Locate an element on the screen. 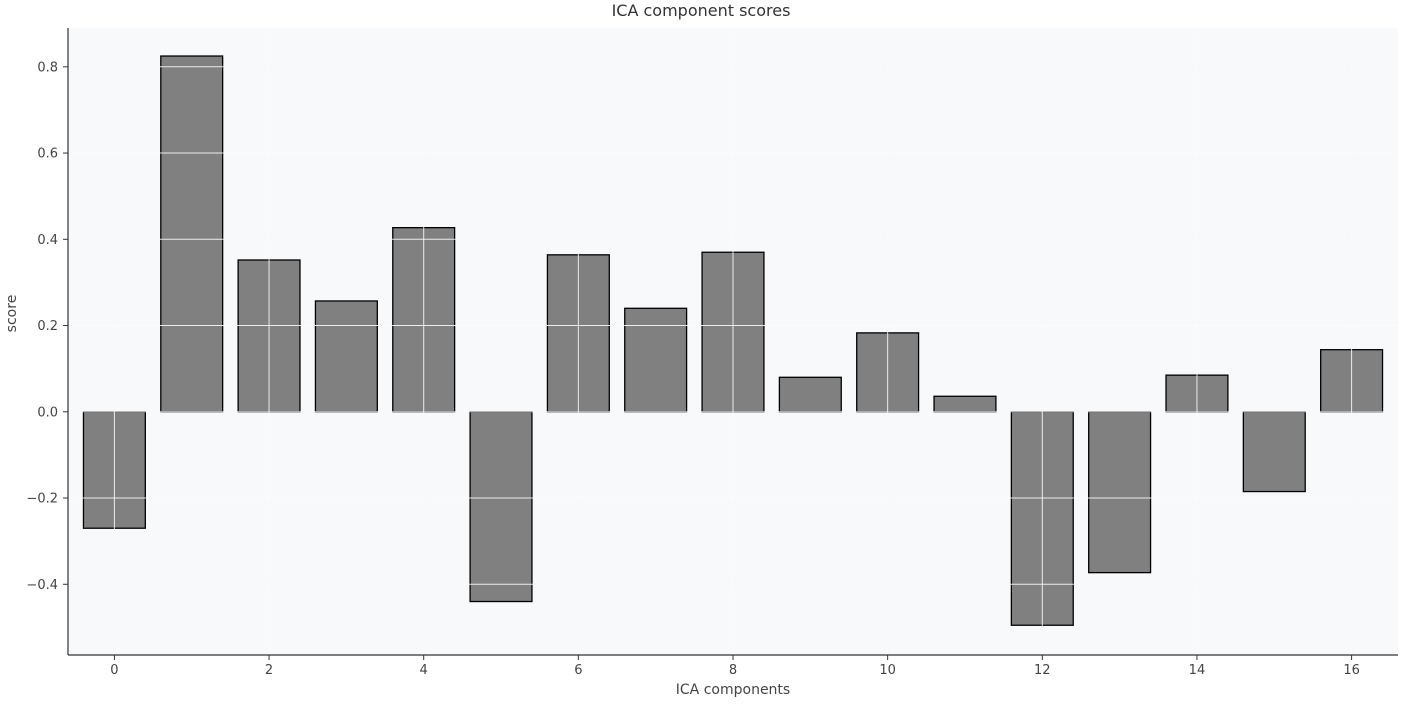  x-tick-label: 6 is located at coordinates (578, 670).